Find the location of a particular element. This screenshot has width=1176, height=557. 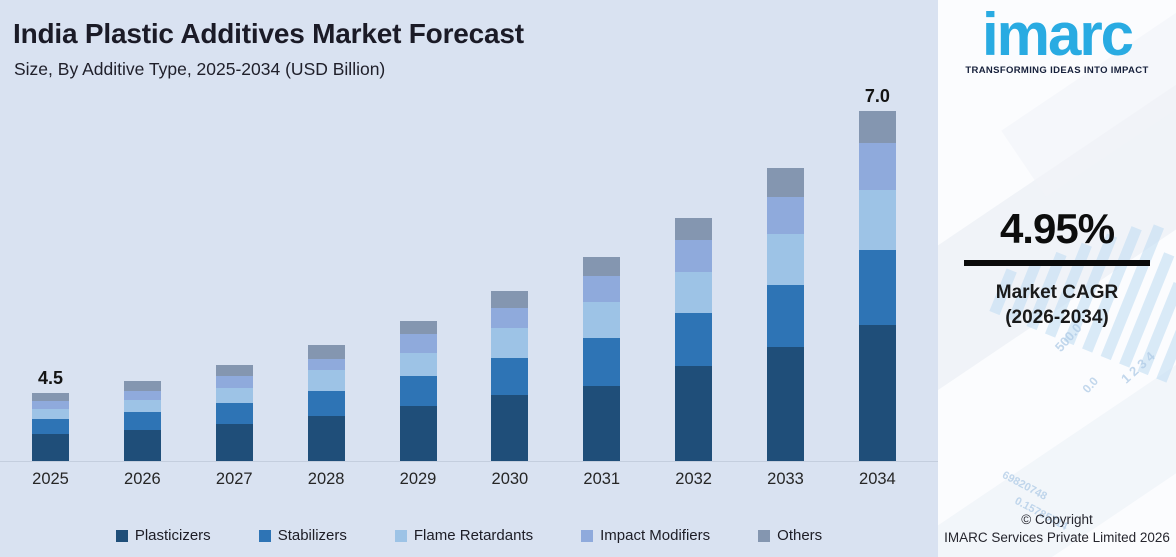

x-tick-2026: 2026 is located at coordinates (142, 479).